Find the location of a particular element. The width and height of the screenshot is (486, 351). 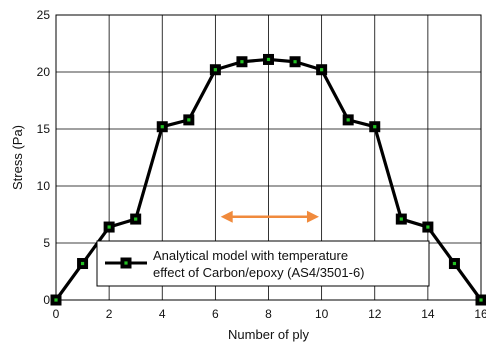

y-tick-label: 10 is located at coordinates (44, 186).